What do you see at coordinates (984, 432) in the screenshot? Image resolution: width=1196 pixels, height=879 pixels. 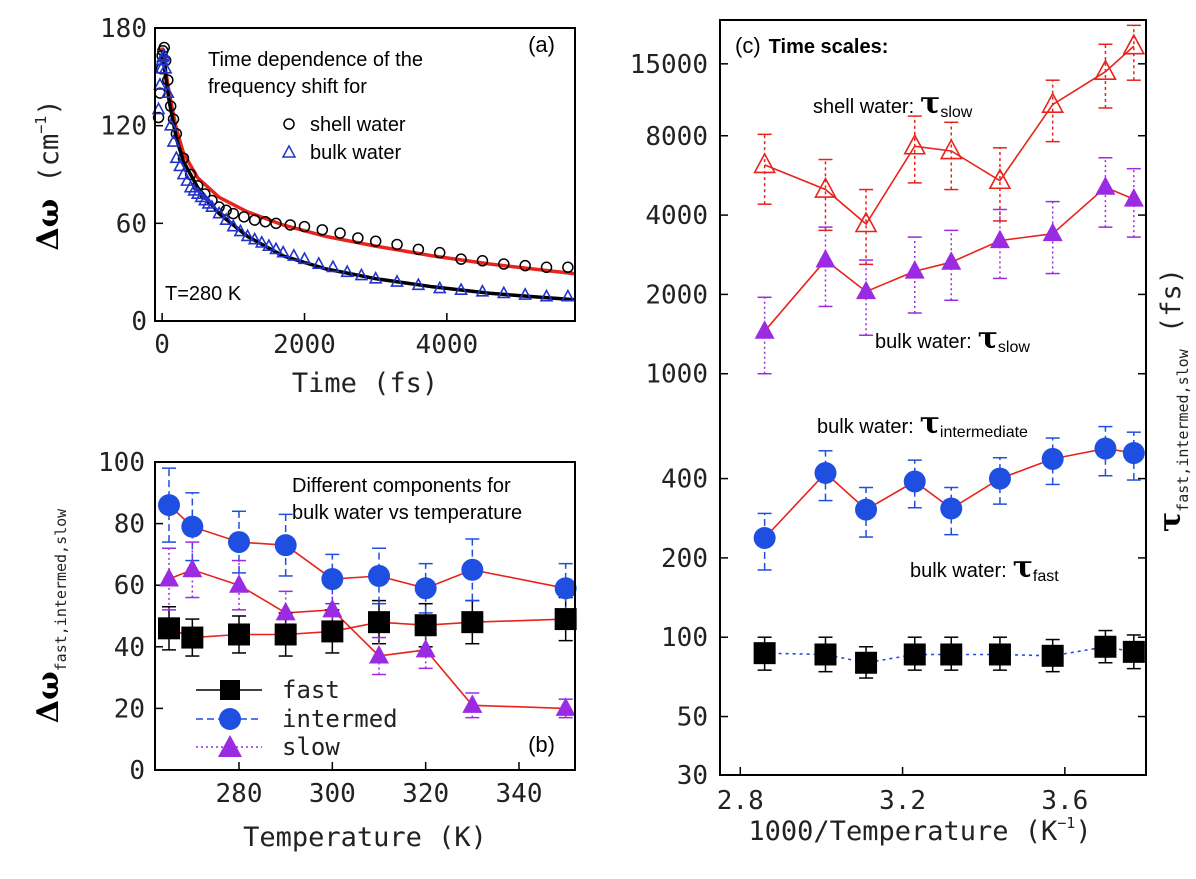 I see `label-bulk-water-intermediate-subscript: intermediate` at bounding box center [984, 432].